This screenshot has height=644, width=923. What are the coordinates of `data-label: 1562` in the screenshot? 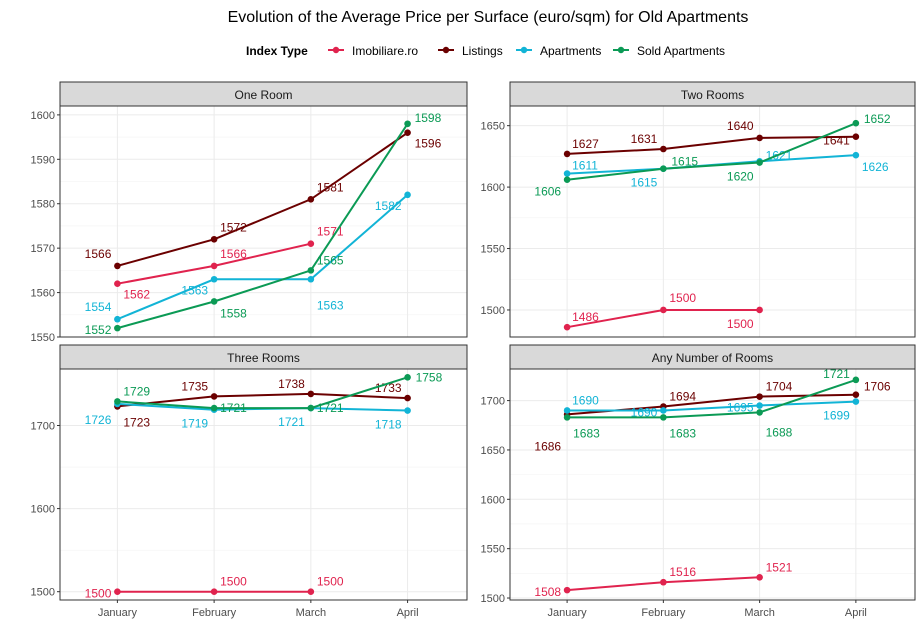 It's located at (136, 295).